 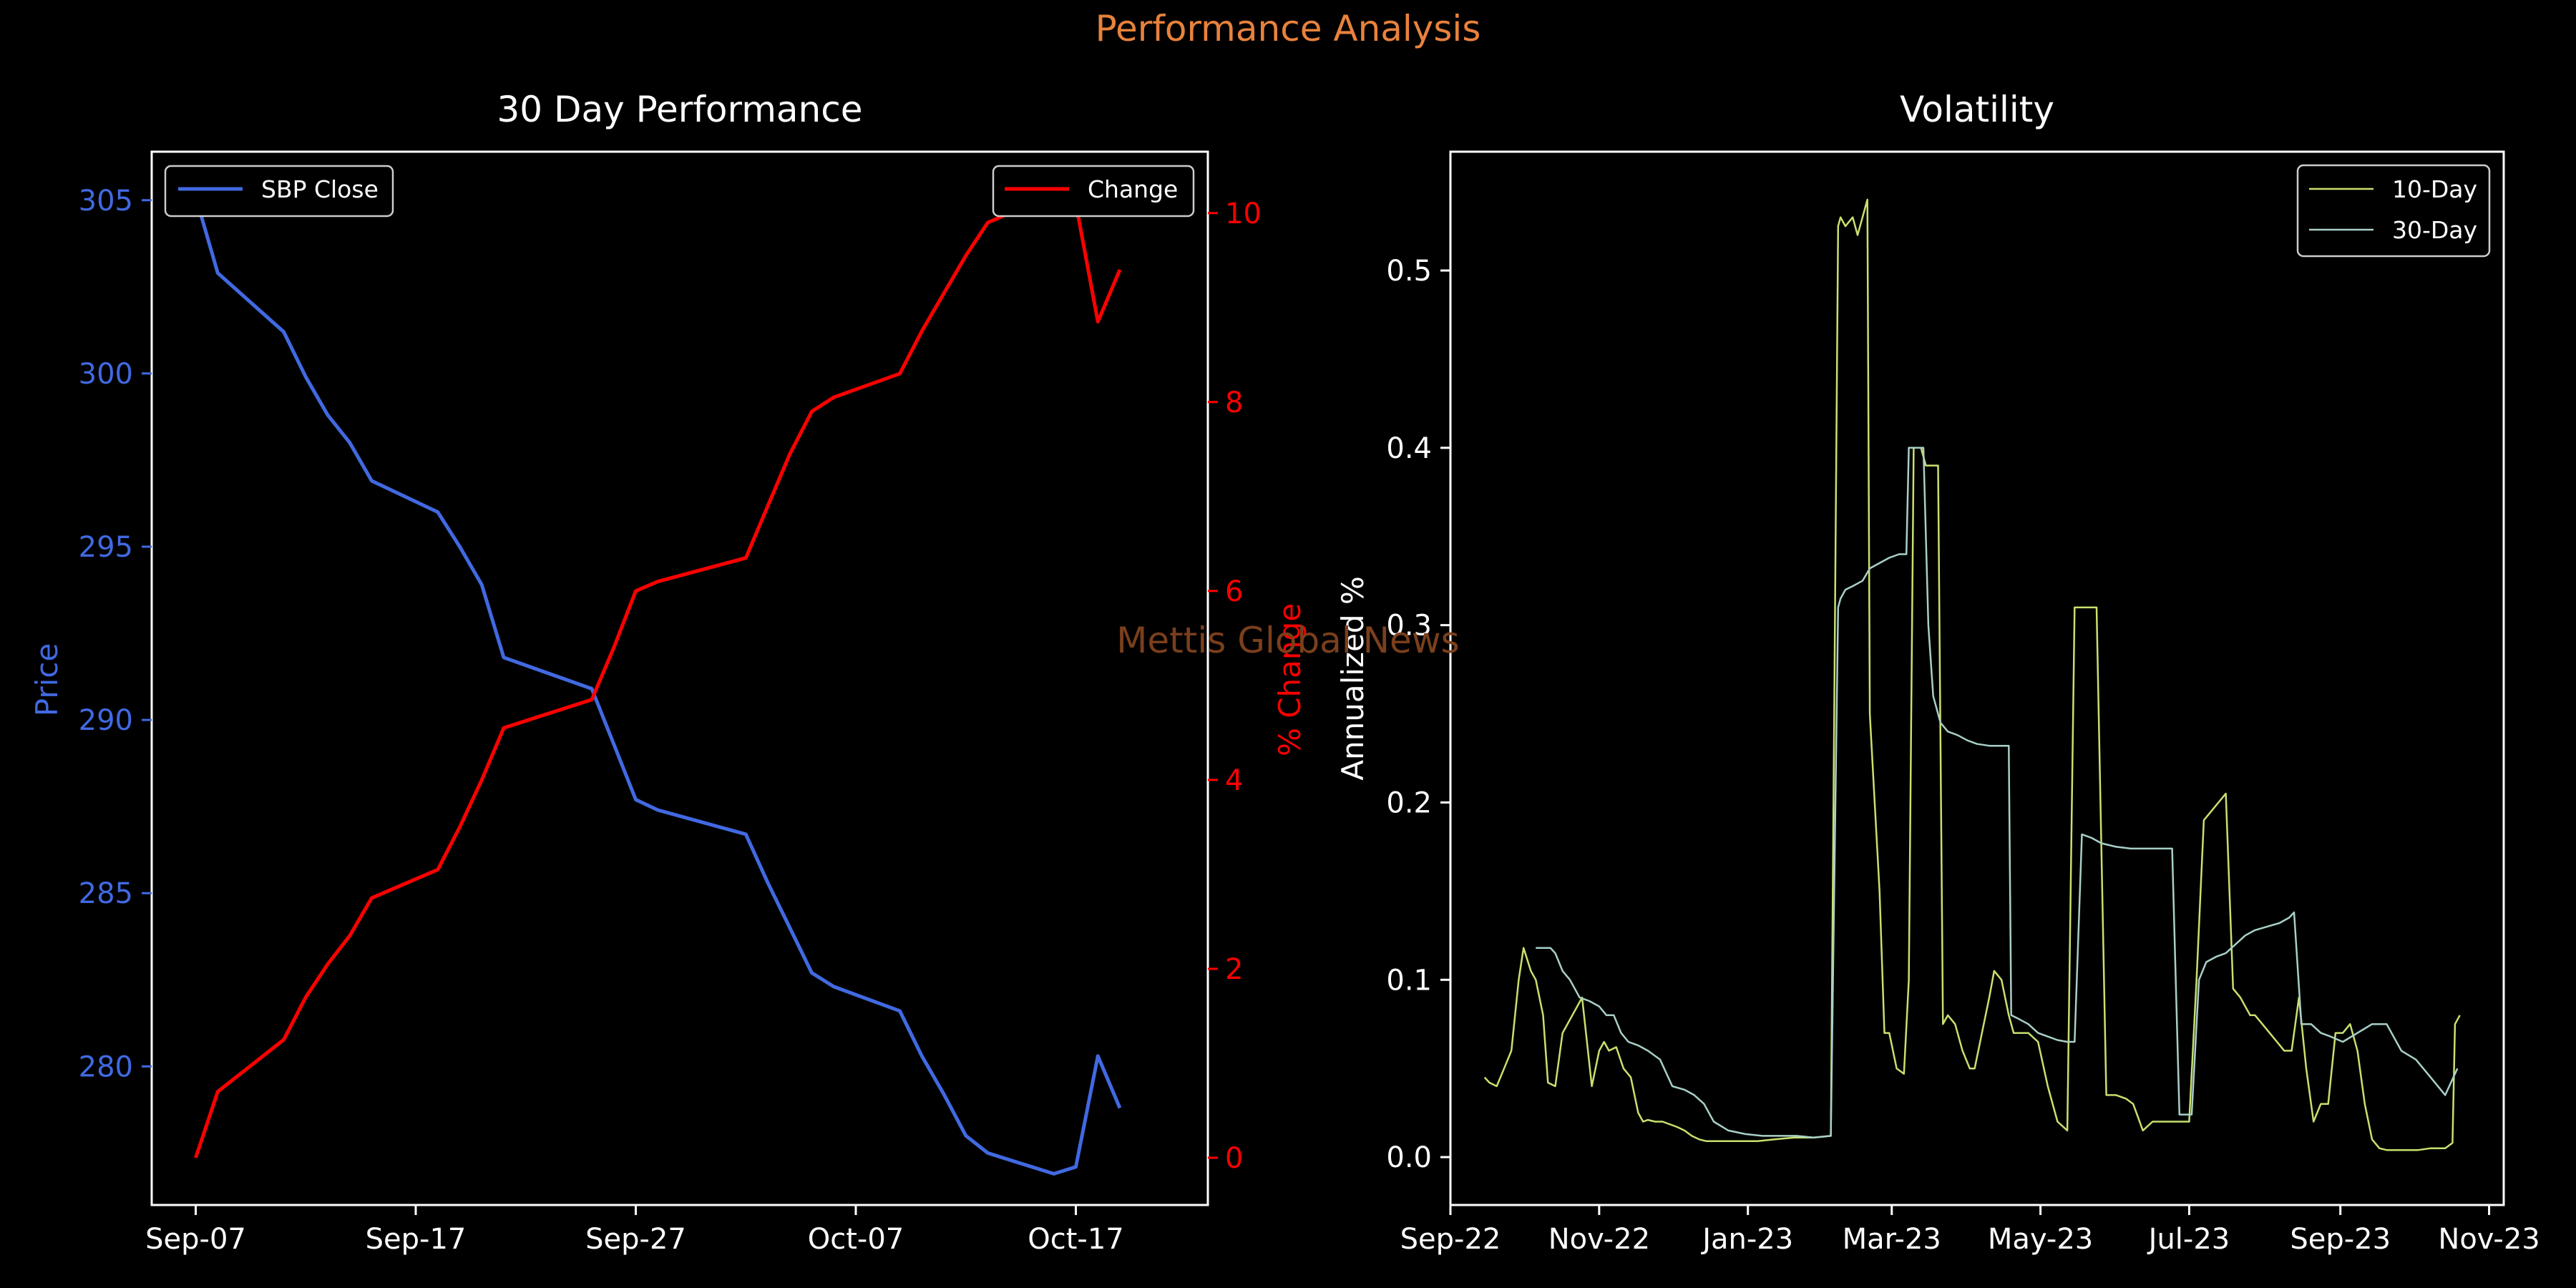 I want to click on right-x-tick-label: Sep-22, so click(x=1450, y=1239).